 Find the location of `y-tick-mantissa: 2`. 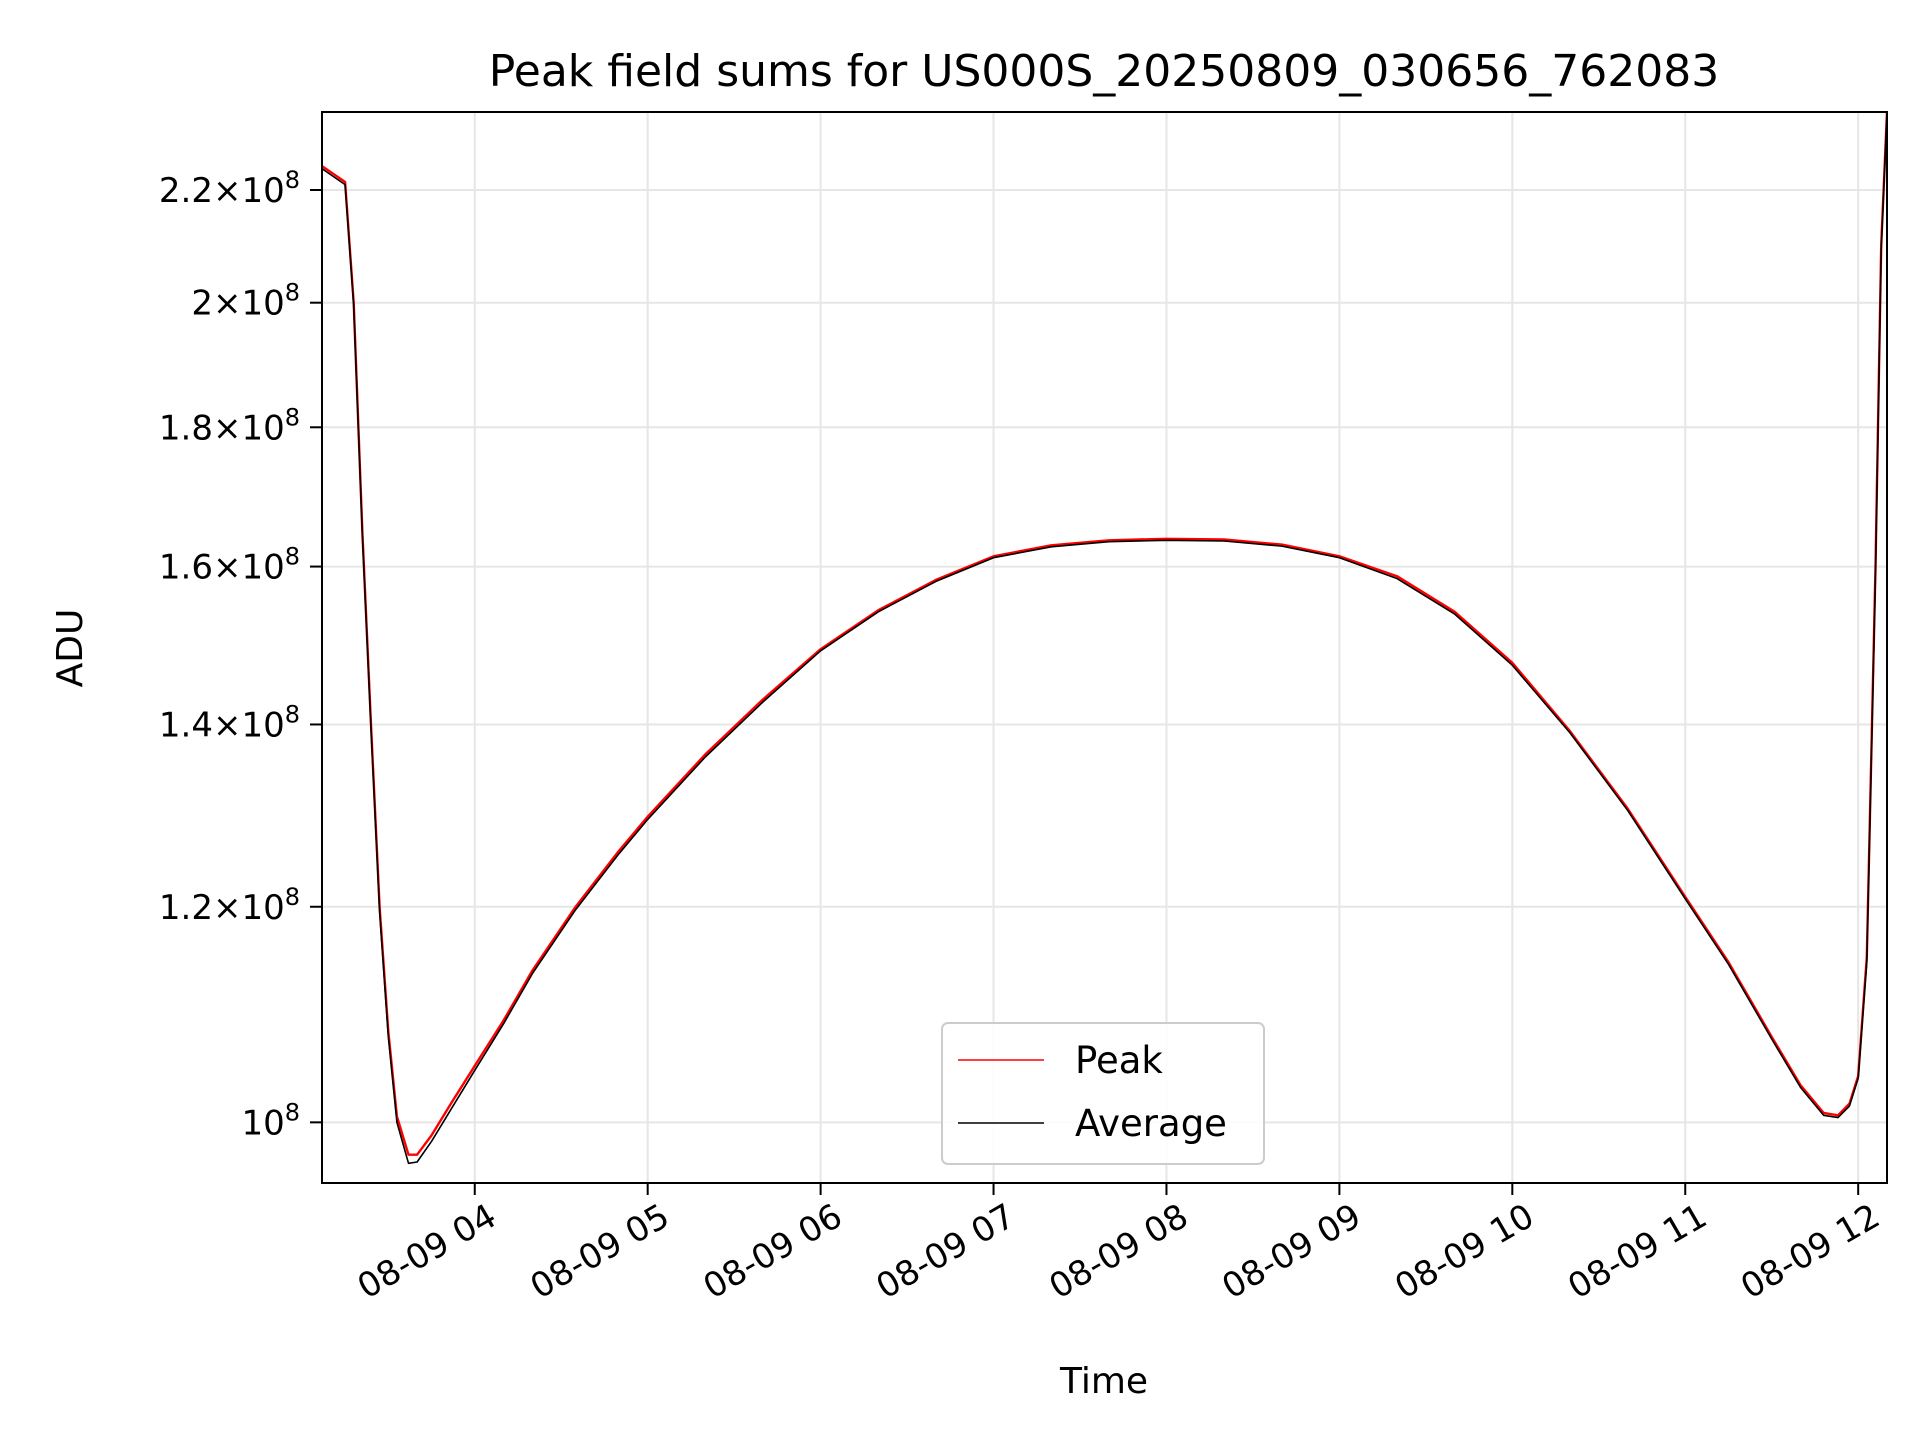

y-tick-mantissa: 2 is located at coordinates (202, 304).